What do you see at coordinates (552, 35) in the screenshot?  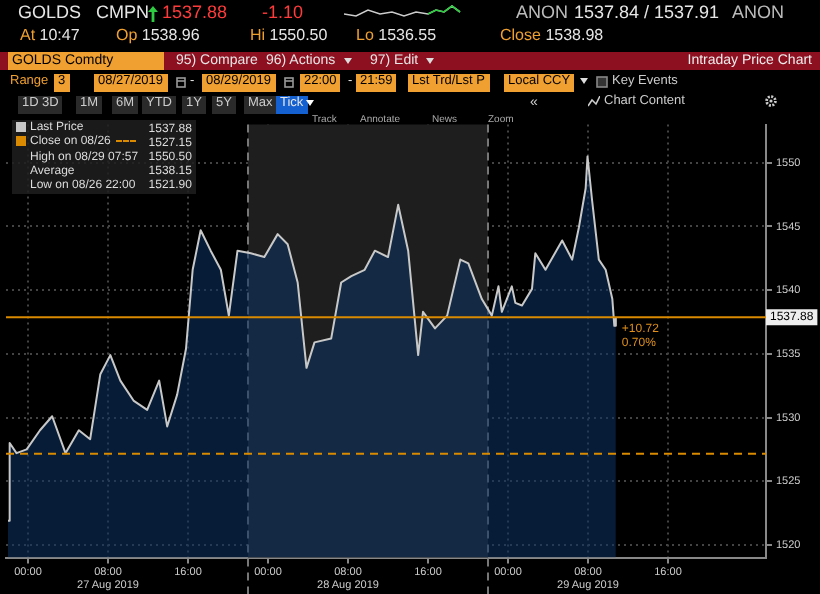 I see `text: Close 1538.98` at bounding box center [552, 35].